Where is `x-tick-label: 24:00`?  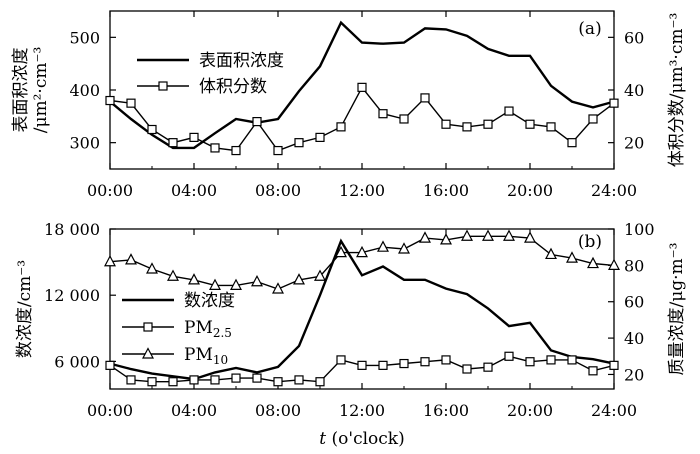
x-tick-label: 24:00 is located at coordinates (614, 190).